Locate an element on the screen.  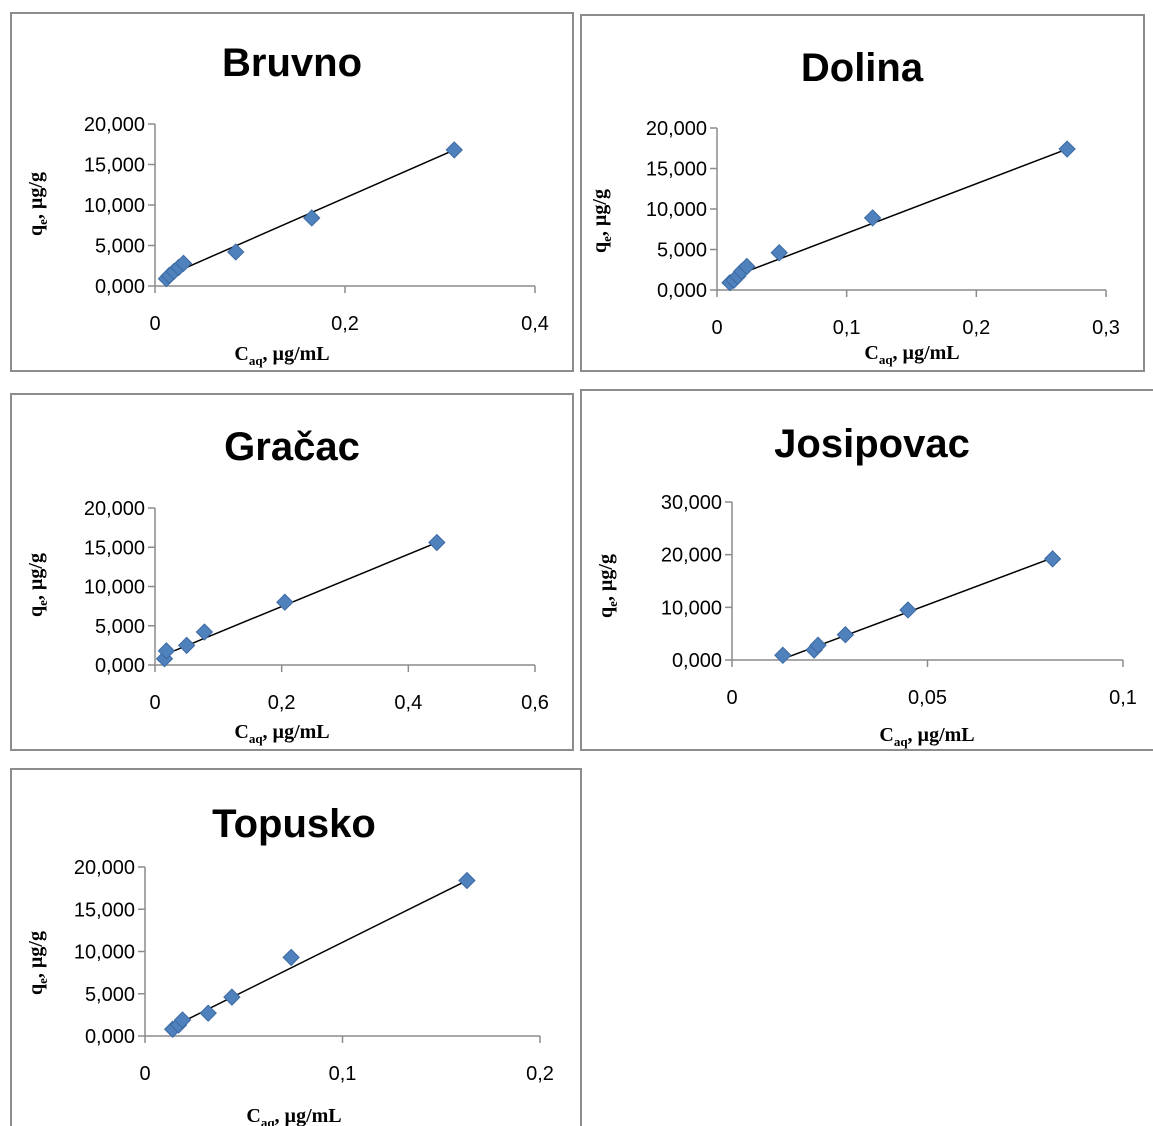
chart-title: Topusko is located at coordinates (294, 824).